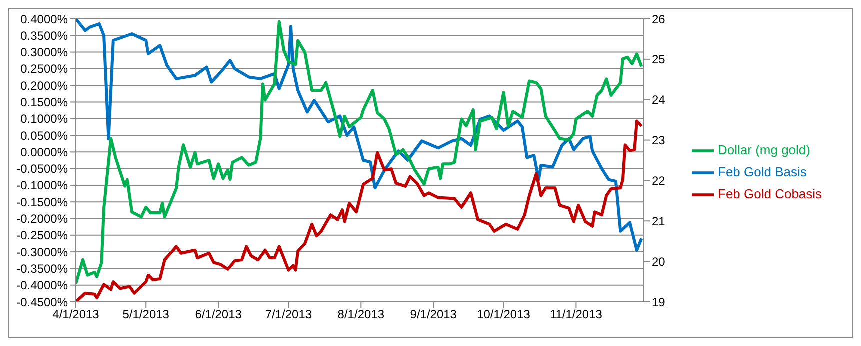 The height and width of the screenshot is (346, 861). Describe the element at coordinates (44, 53) in the screenshot. I see `y-tick-label: 0.3000%` at that location.